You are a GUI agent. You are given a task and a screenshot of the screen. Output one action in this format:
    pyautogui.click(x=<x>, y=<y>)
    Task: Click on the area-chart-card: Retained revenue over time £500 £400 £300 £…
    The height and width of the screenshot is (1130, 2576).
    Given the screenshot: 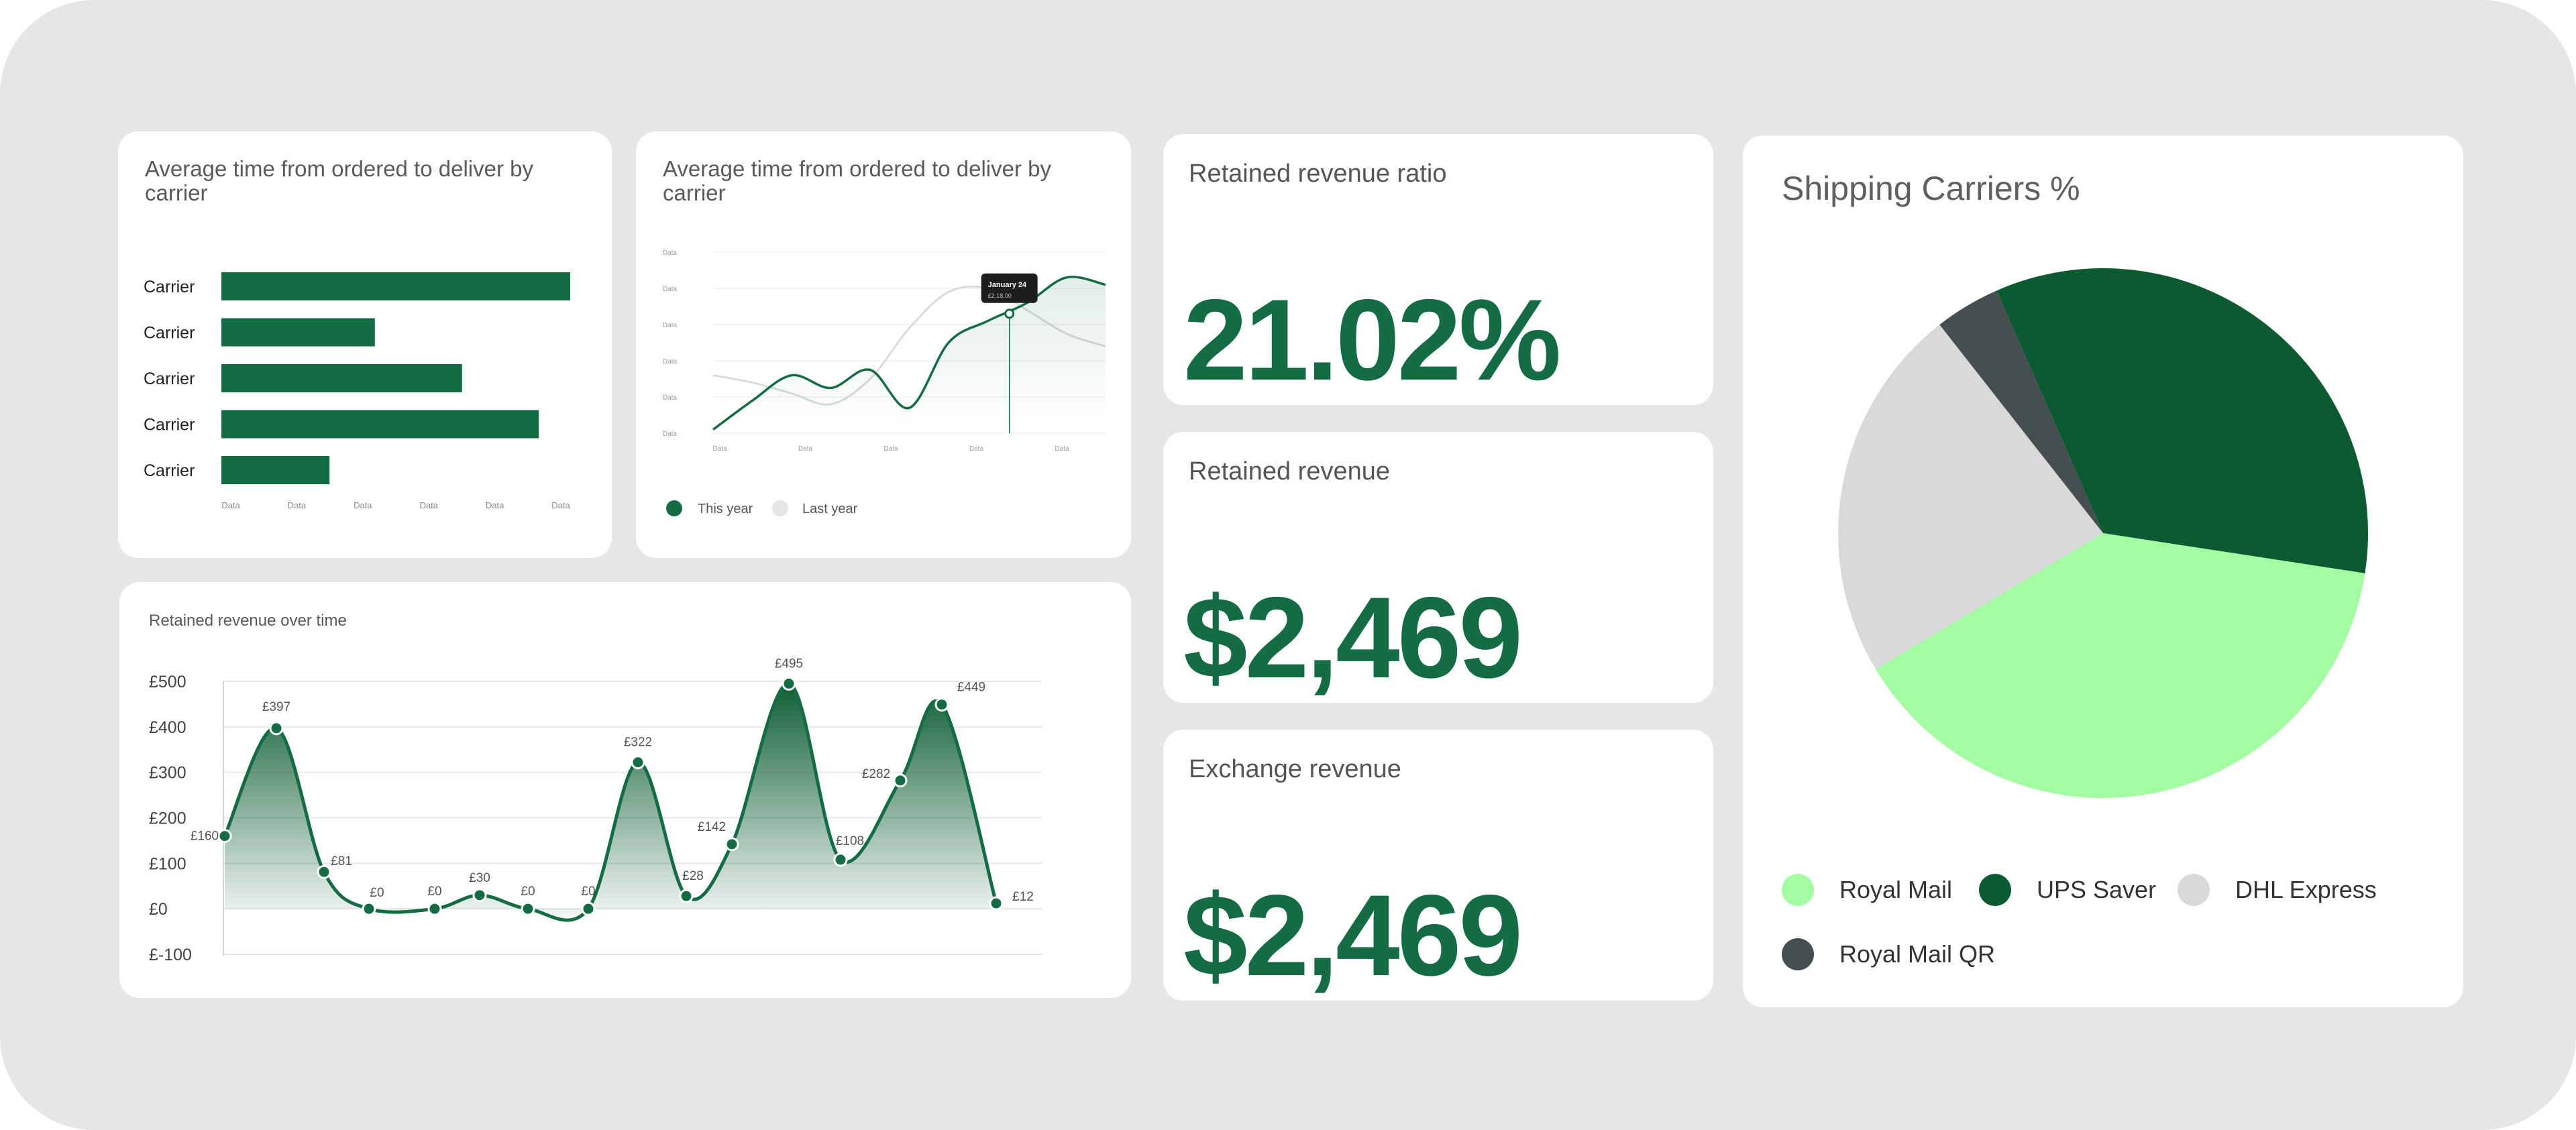 What is the action you would take?
    pyautogui.click(x=625, y=790)
    